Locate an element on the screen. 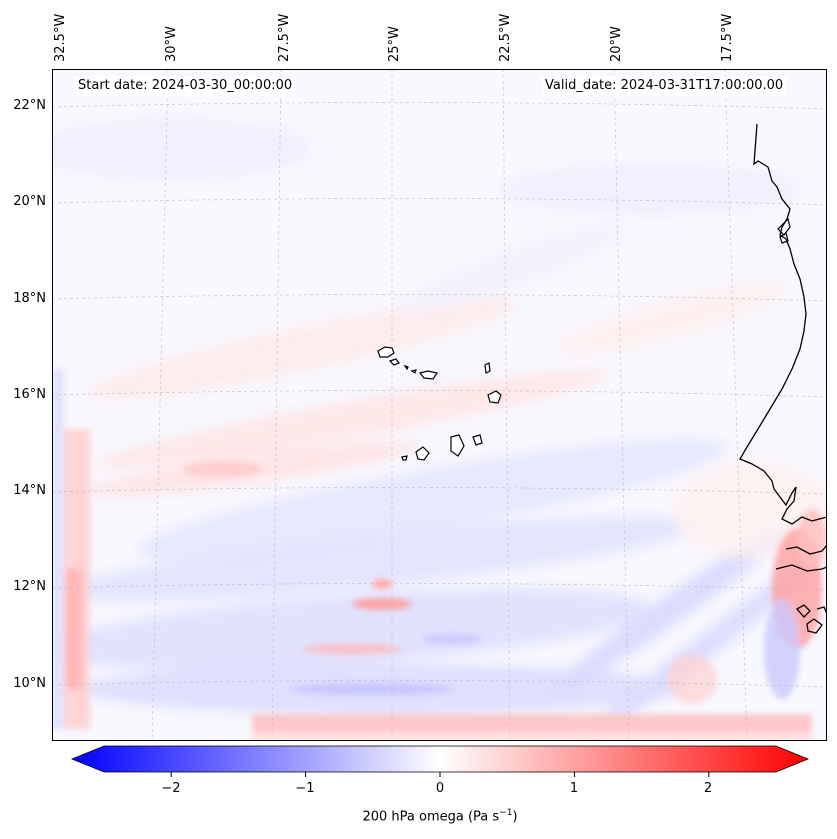 This screenshot has width=837, height=839. coastline is located at coordinates (783, 378).